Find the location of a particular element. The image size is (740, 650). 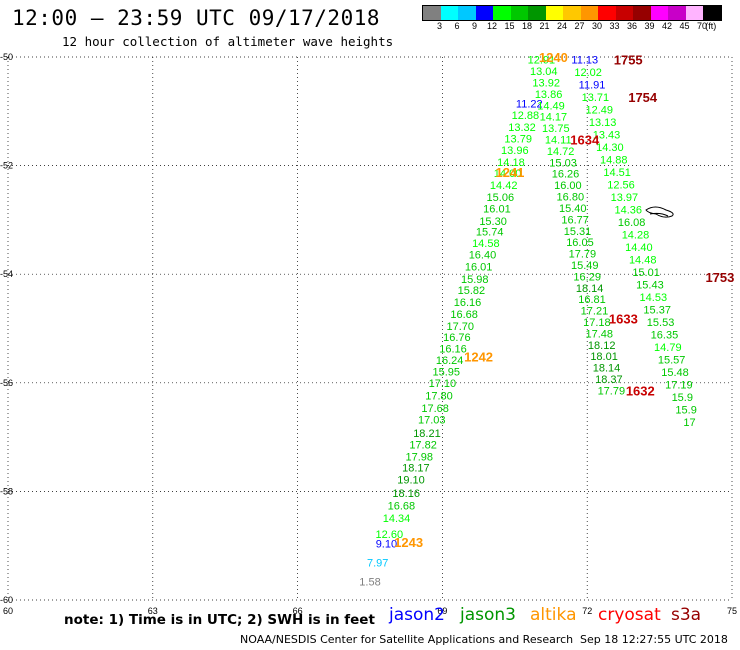

colorbar-label: (ft) is located at coordinates (711, 26).